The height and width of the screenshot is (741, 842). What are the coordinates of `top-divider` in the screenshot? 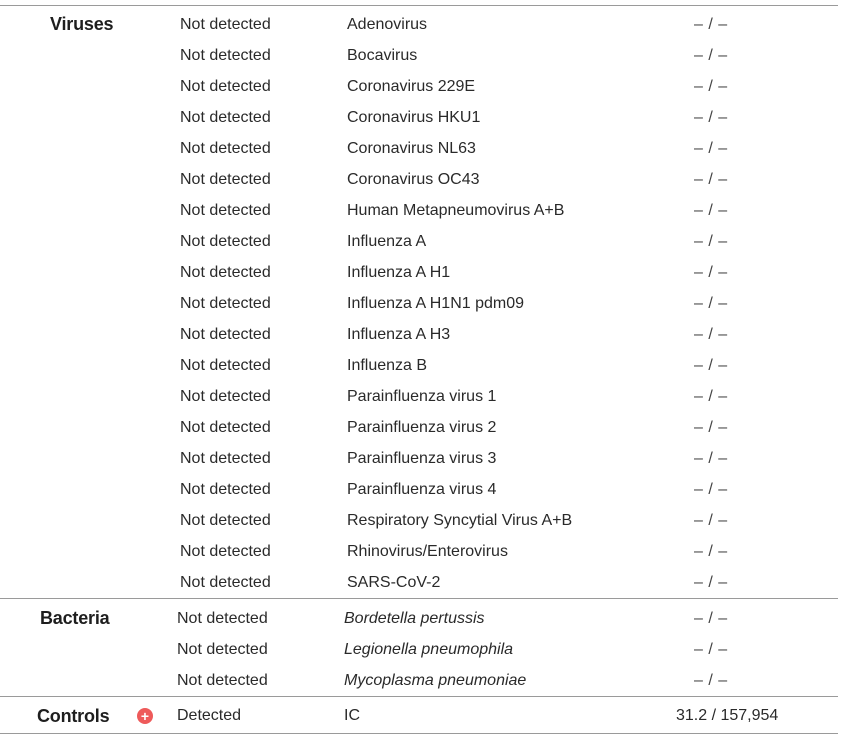 It's located at (419, 5).